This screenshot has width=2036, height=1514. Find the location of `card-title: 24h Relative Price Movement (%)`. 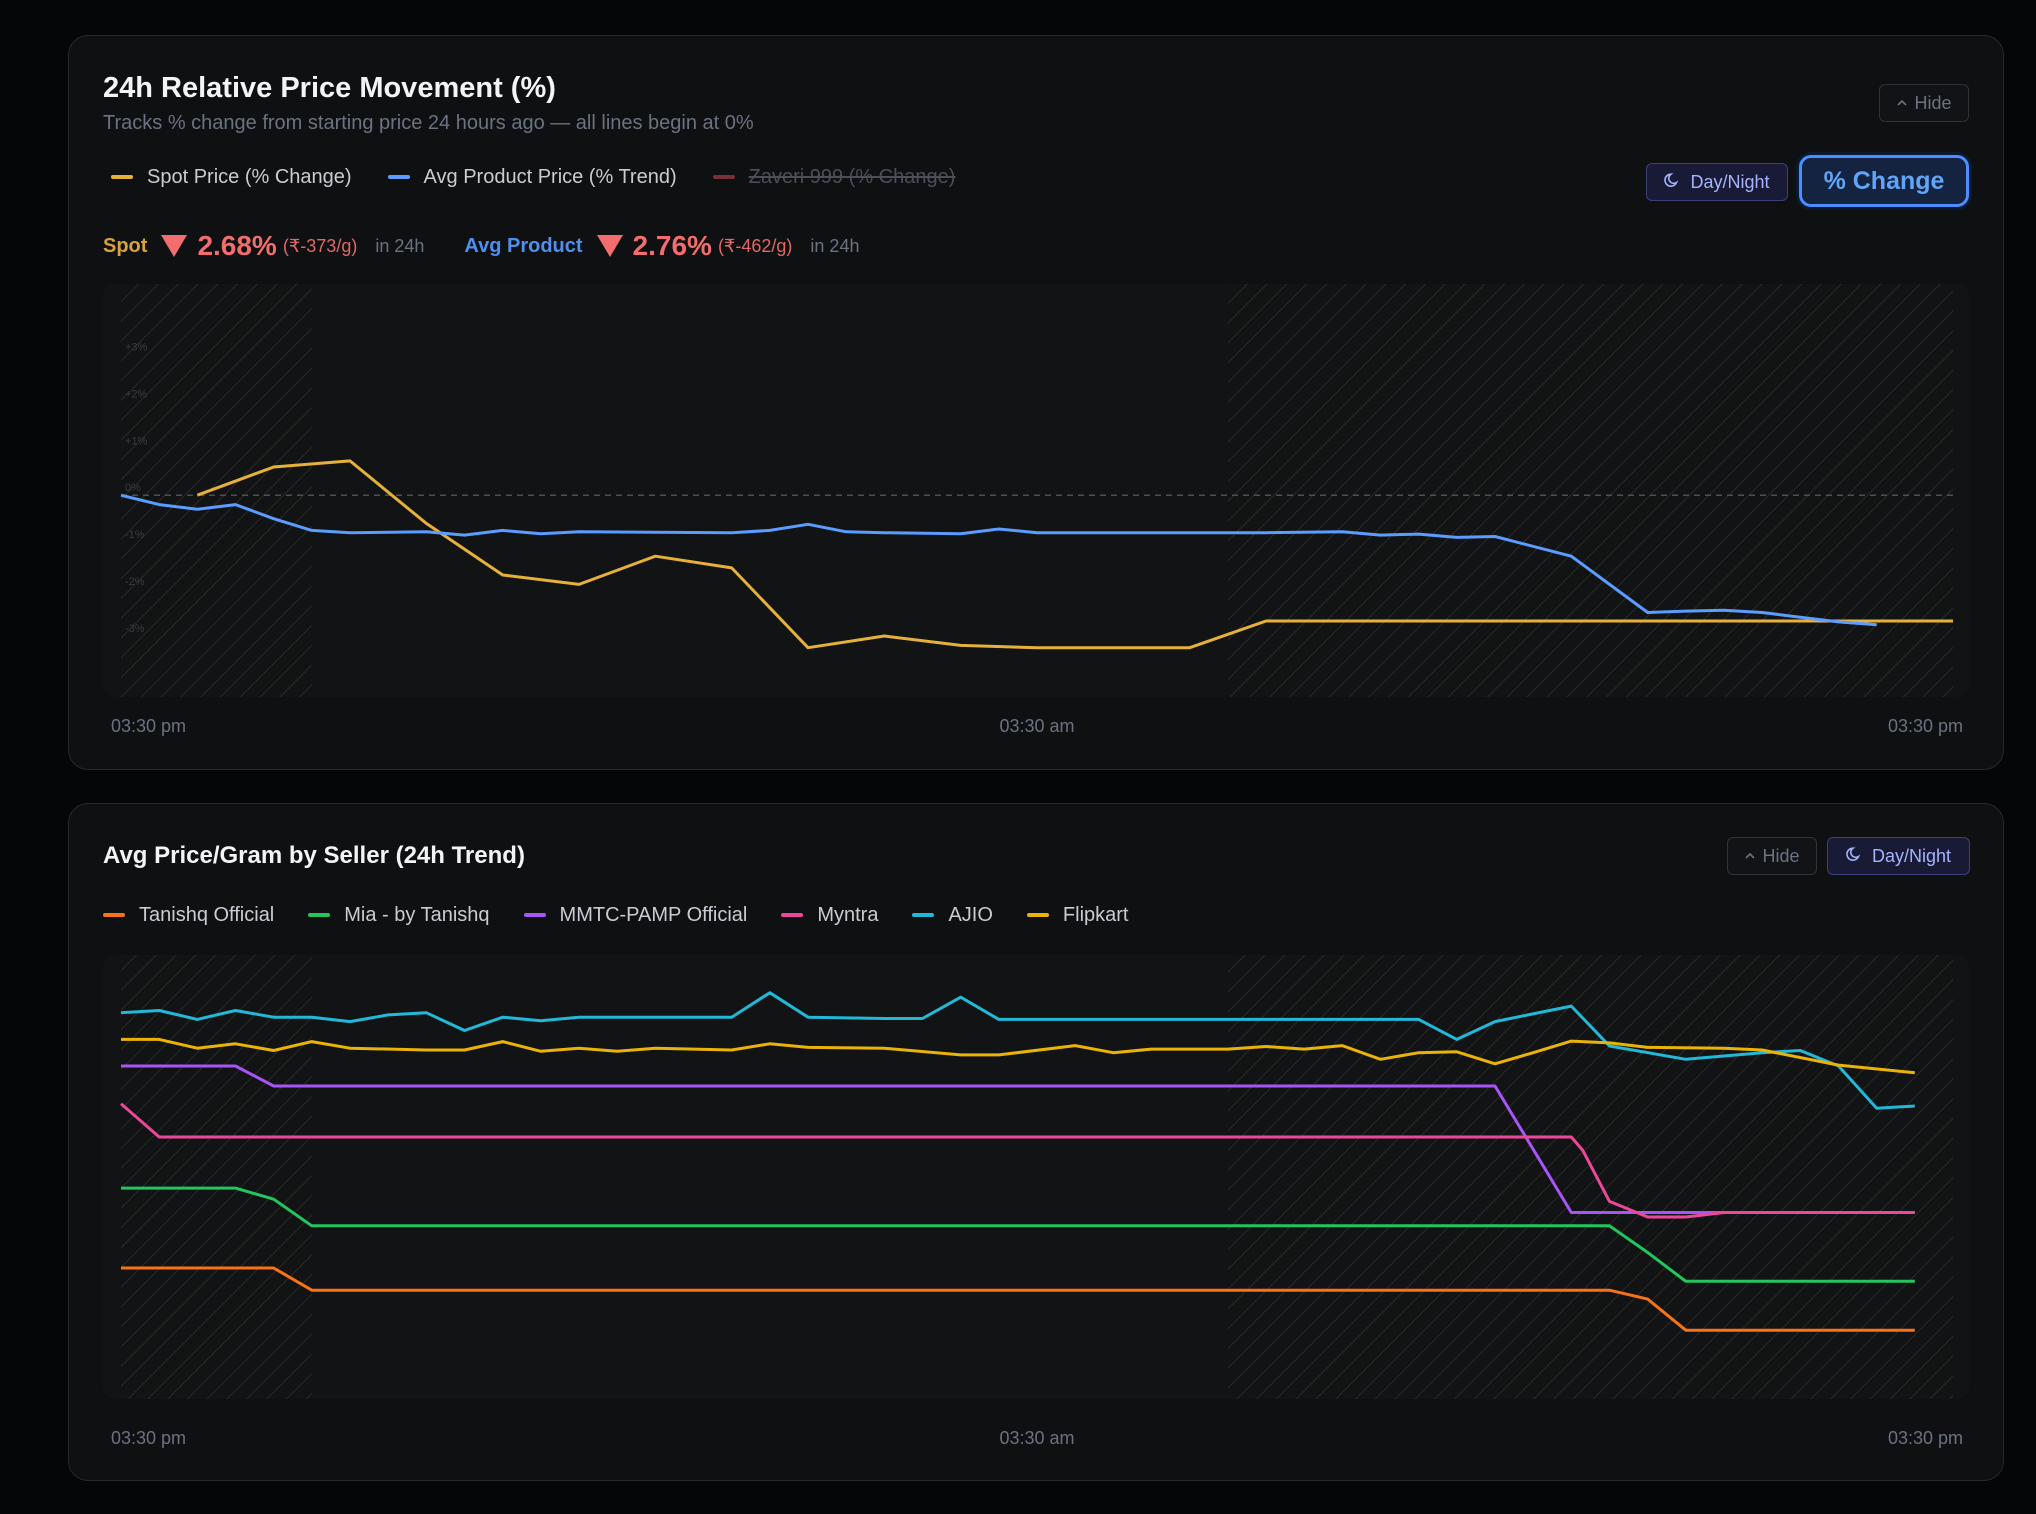

card-title: 24h Relative Price Movement (%) is located at coordinates (329, 88).